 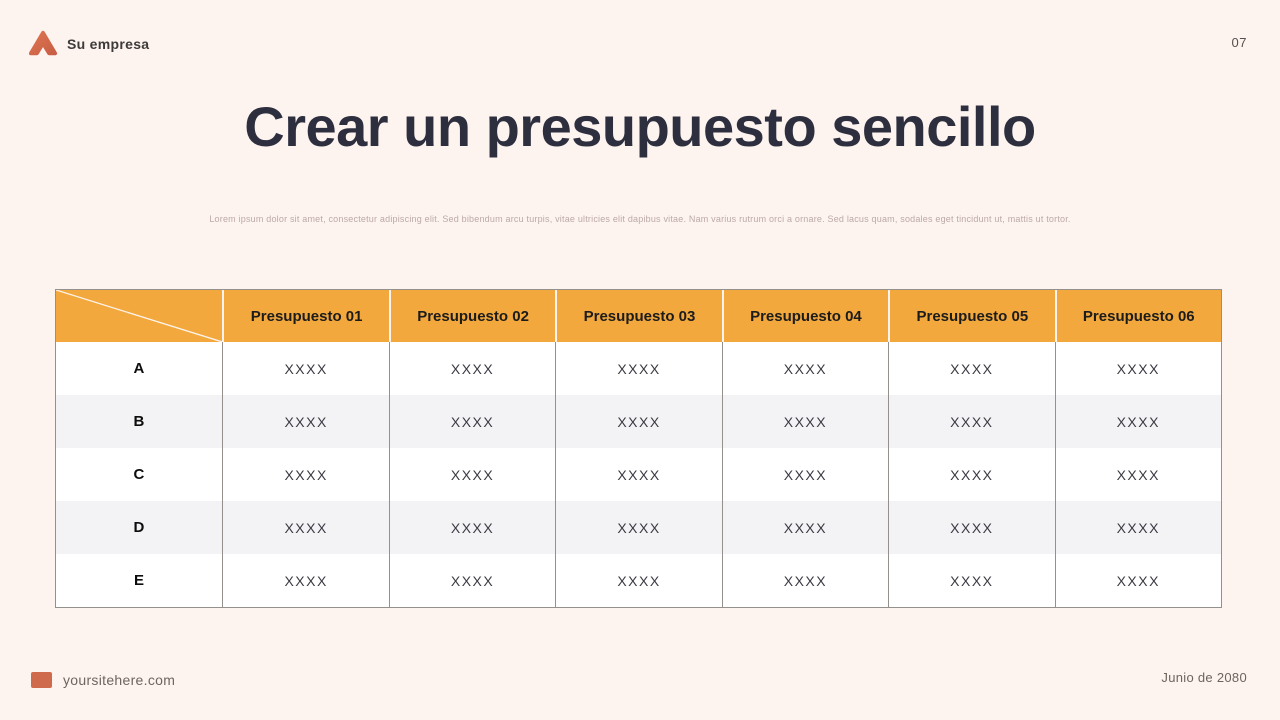 What do you see at coordinates (1204, 677) in the screenshot?
I see `footer-date: Junio de 2080` at bounding box center [1204, 677].